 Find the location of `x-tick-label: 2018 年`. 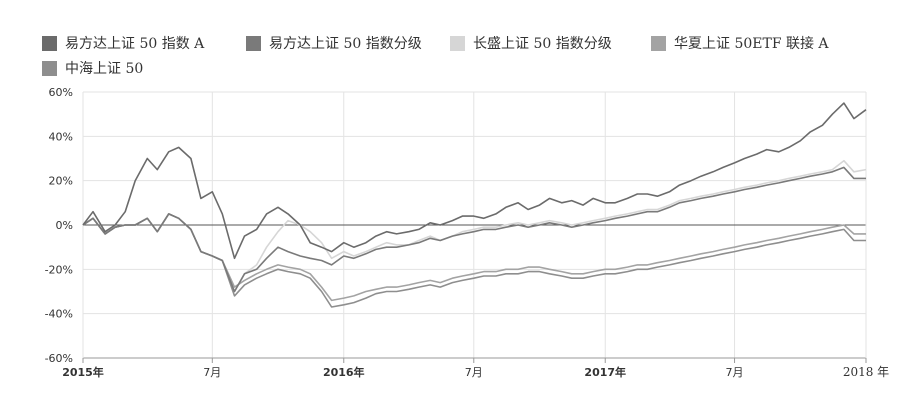

x-tick-label: 2018 年 is located at coordinates (866, 372).